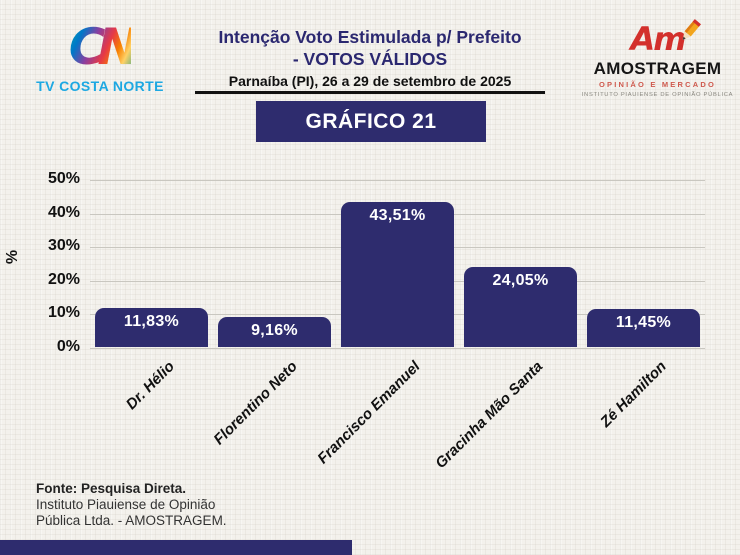  What do you see at coordinates (100, 86) in the screenshot?
I see `tv-costa-norte-label: TV COSTA NORTE` at bounding box center [100, 86].